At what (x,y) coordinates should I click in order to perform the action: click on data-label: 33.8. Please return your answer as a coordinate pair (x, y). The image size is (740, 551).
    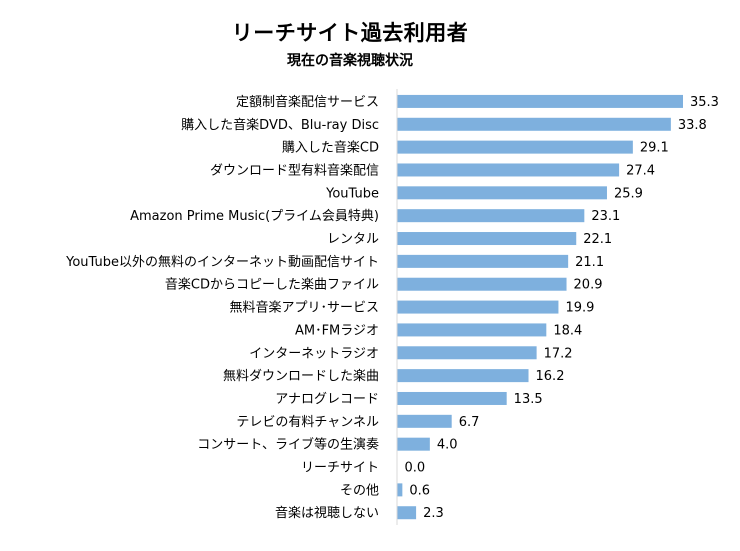
    Looking at the image, I should click on (692, 125).